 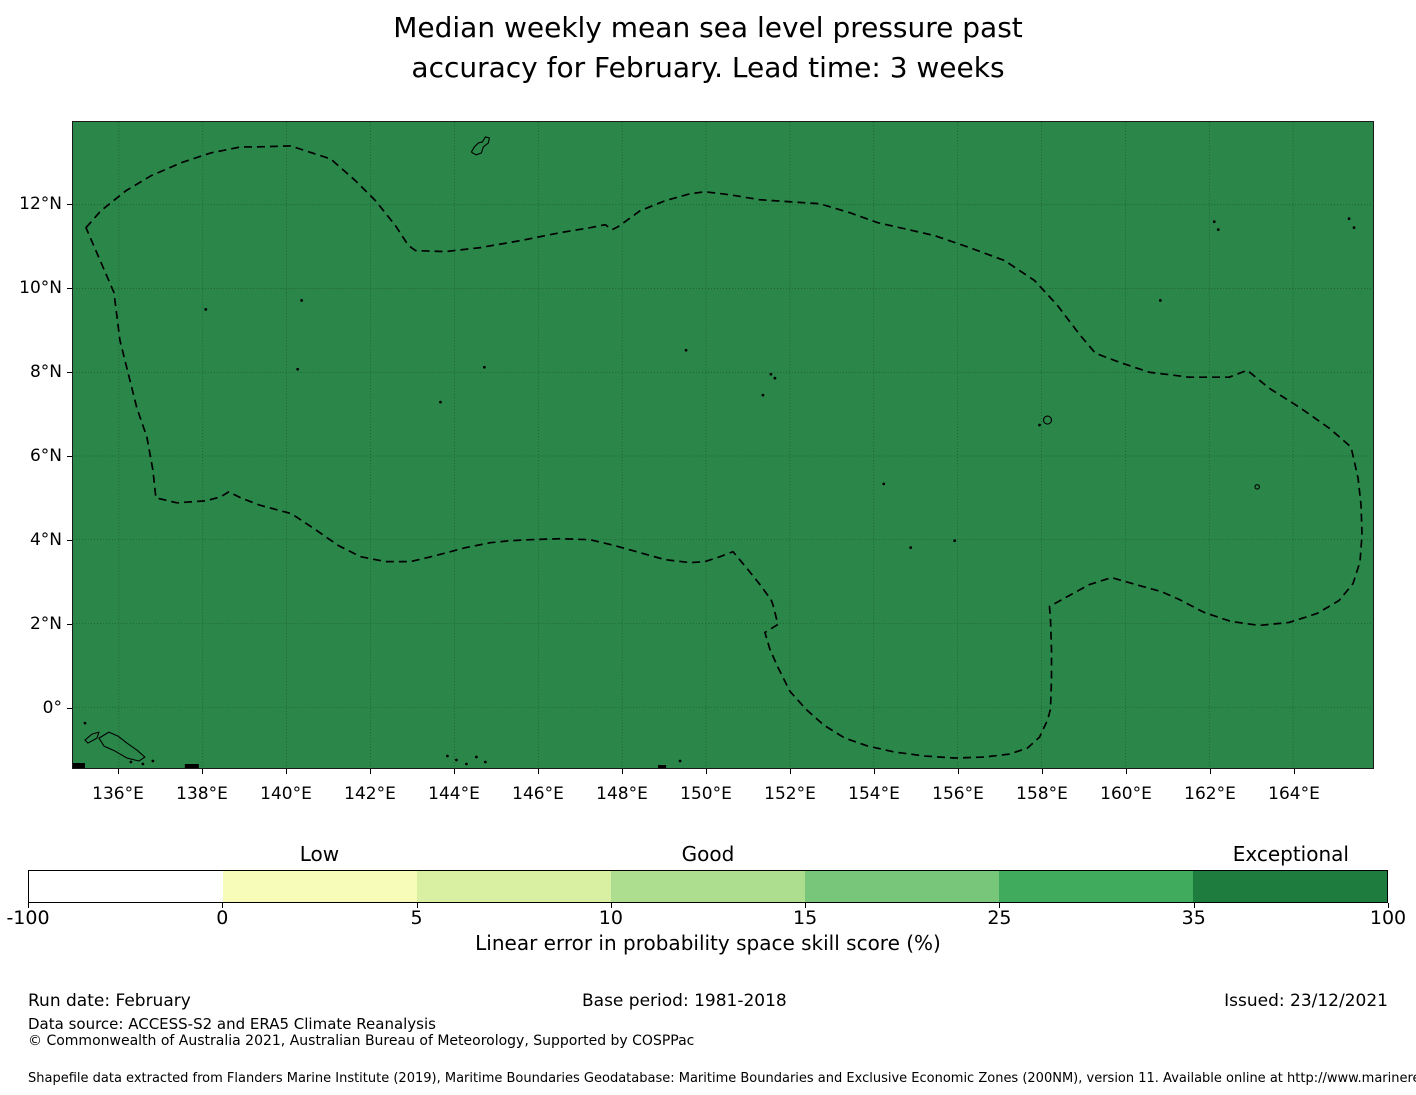 I want to click on colorbar-tick-label: 25, so click(x=999, y=918).